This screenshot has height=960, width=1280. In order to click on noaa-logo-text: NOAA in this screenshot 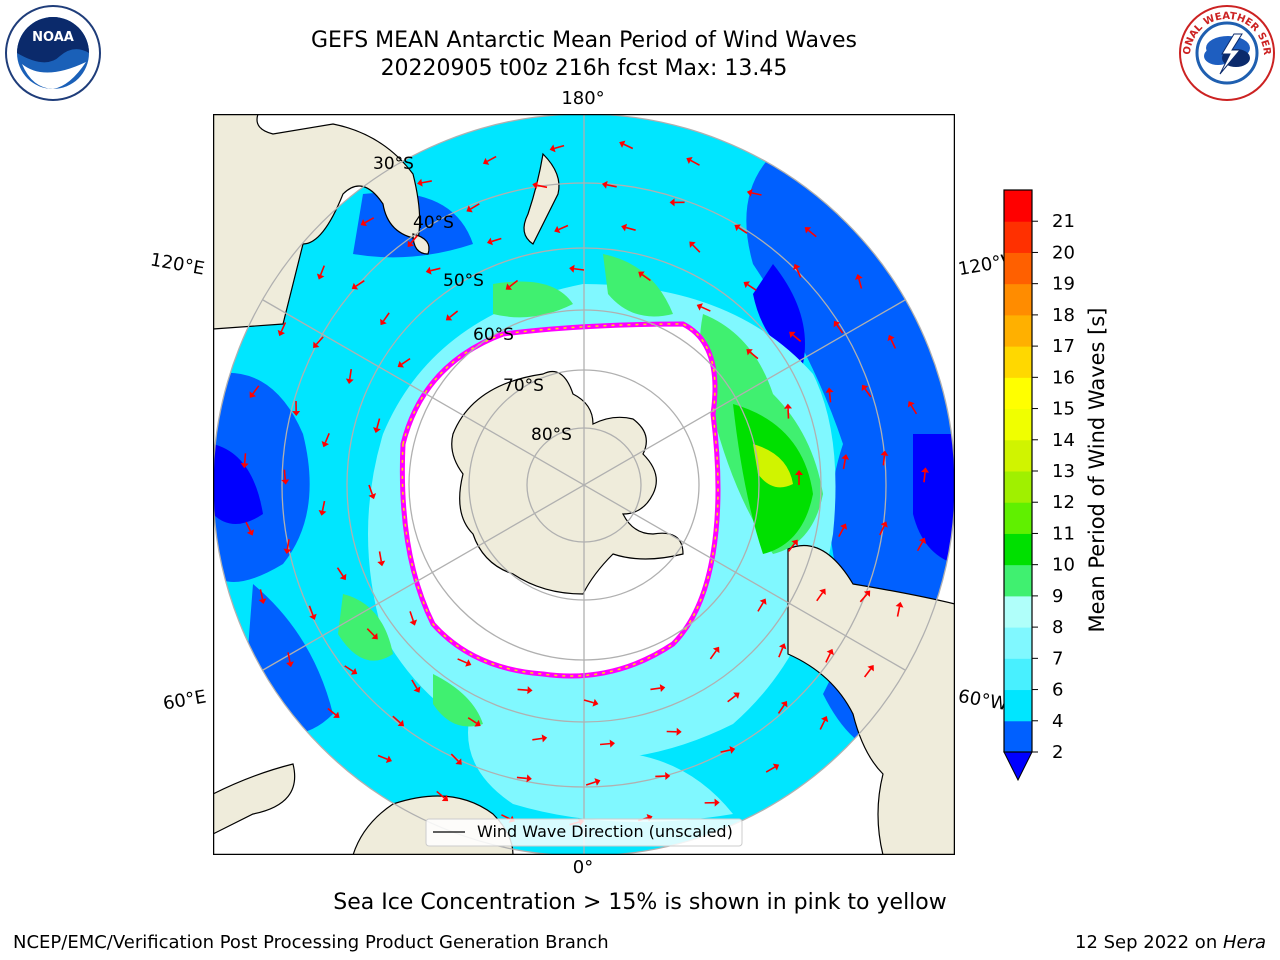, I will do `click(53, 37)`.